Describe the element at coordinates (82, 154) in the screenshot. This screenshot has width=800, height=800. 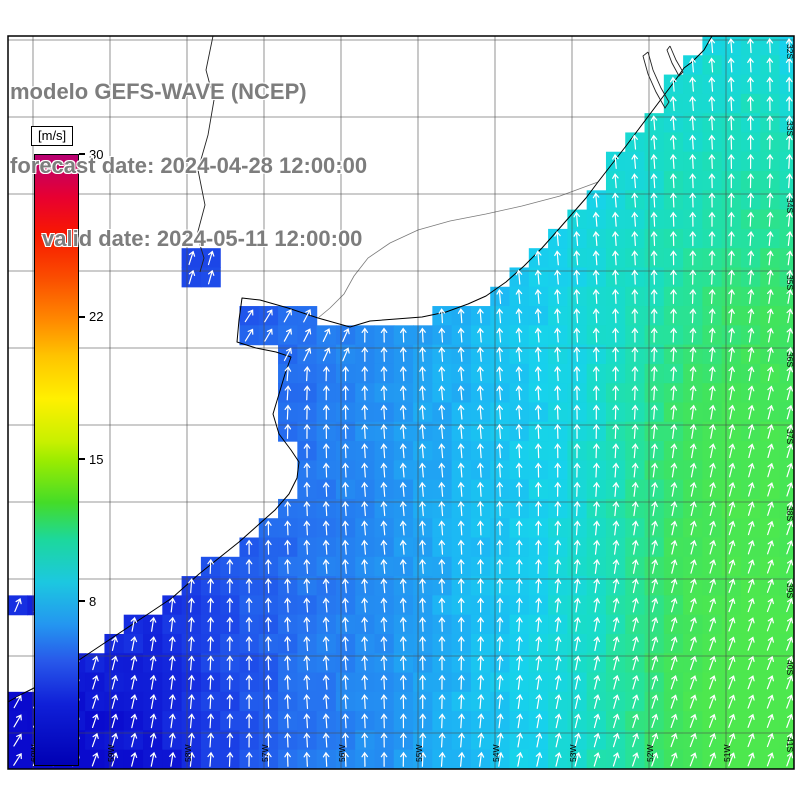
I see `tick-mark` at that location.